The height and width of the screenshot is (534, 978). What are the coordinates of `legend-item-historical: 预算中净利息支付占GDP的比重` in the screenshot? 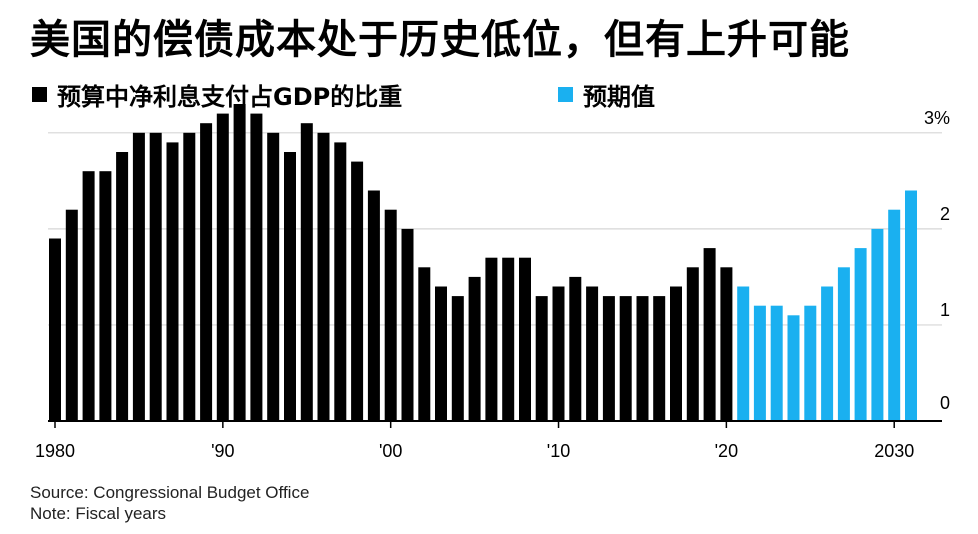 It's located at (217, 95).